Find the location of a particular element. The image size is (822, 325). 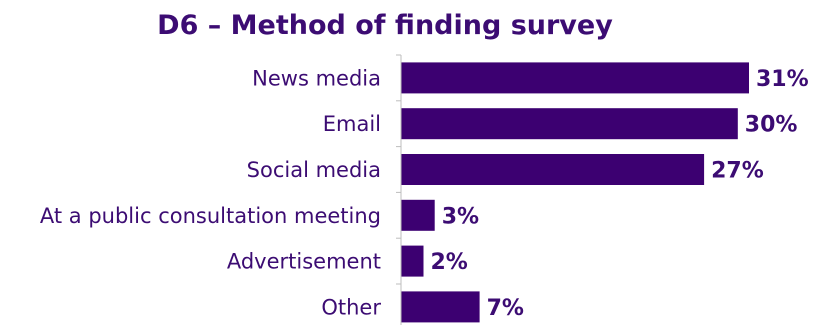

category-label-4: Advertisement is located at coordinates (304, 262).